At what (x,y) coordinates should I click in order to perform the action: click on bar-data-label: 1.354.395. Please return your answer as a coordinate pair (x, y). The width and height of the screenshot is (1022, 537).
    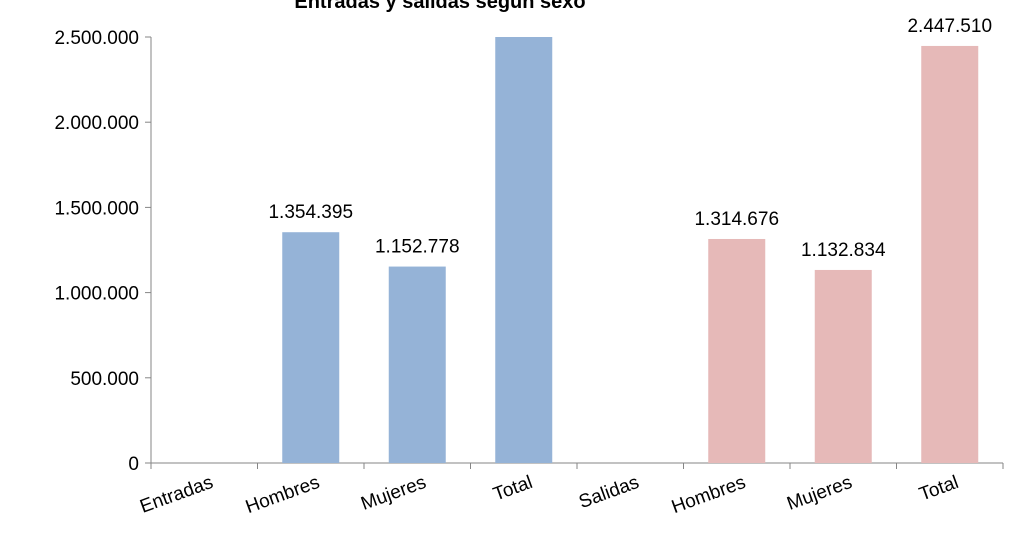
    Looking at the image, I should click on (310, 212).